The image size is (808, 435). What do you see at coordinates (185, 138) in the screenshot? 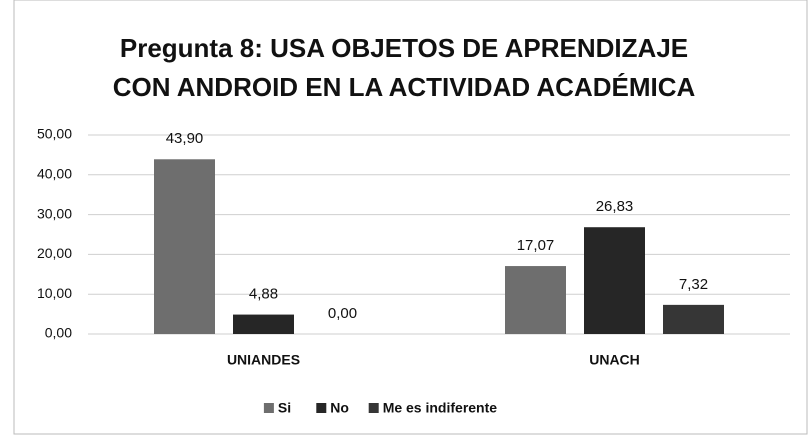
I see `value-label: 43,90` at bounding box center [185, 138].